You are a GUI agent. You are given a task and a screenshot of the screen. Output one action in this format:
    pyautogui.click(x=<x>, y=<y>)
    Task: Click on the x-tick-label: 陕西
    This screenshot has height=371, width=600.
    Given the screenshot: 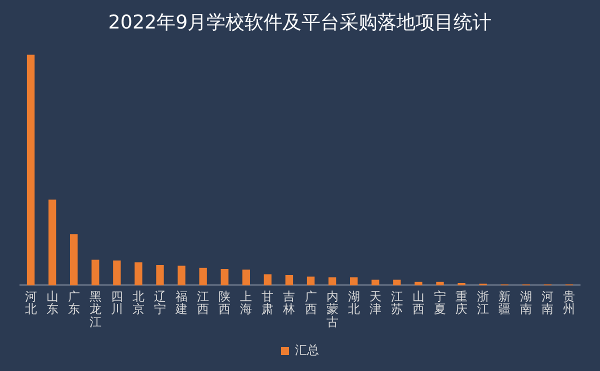 What is the action you would take?
    pyautogui.click(x=224, y=303)
    